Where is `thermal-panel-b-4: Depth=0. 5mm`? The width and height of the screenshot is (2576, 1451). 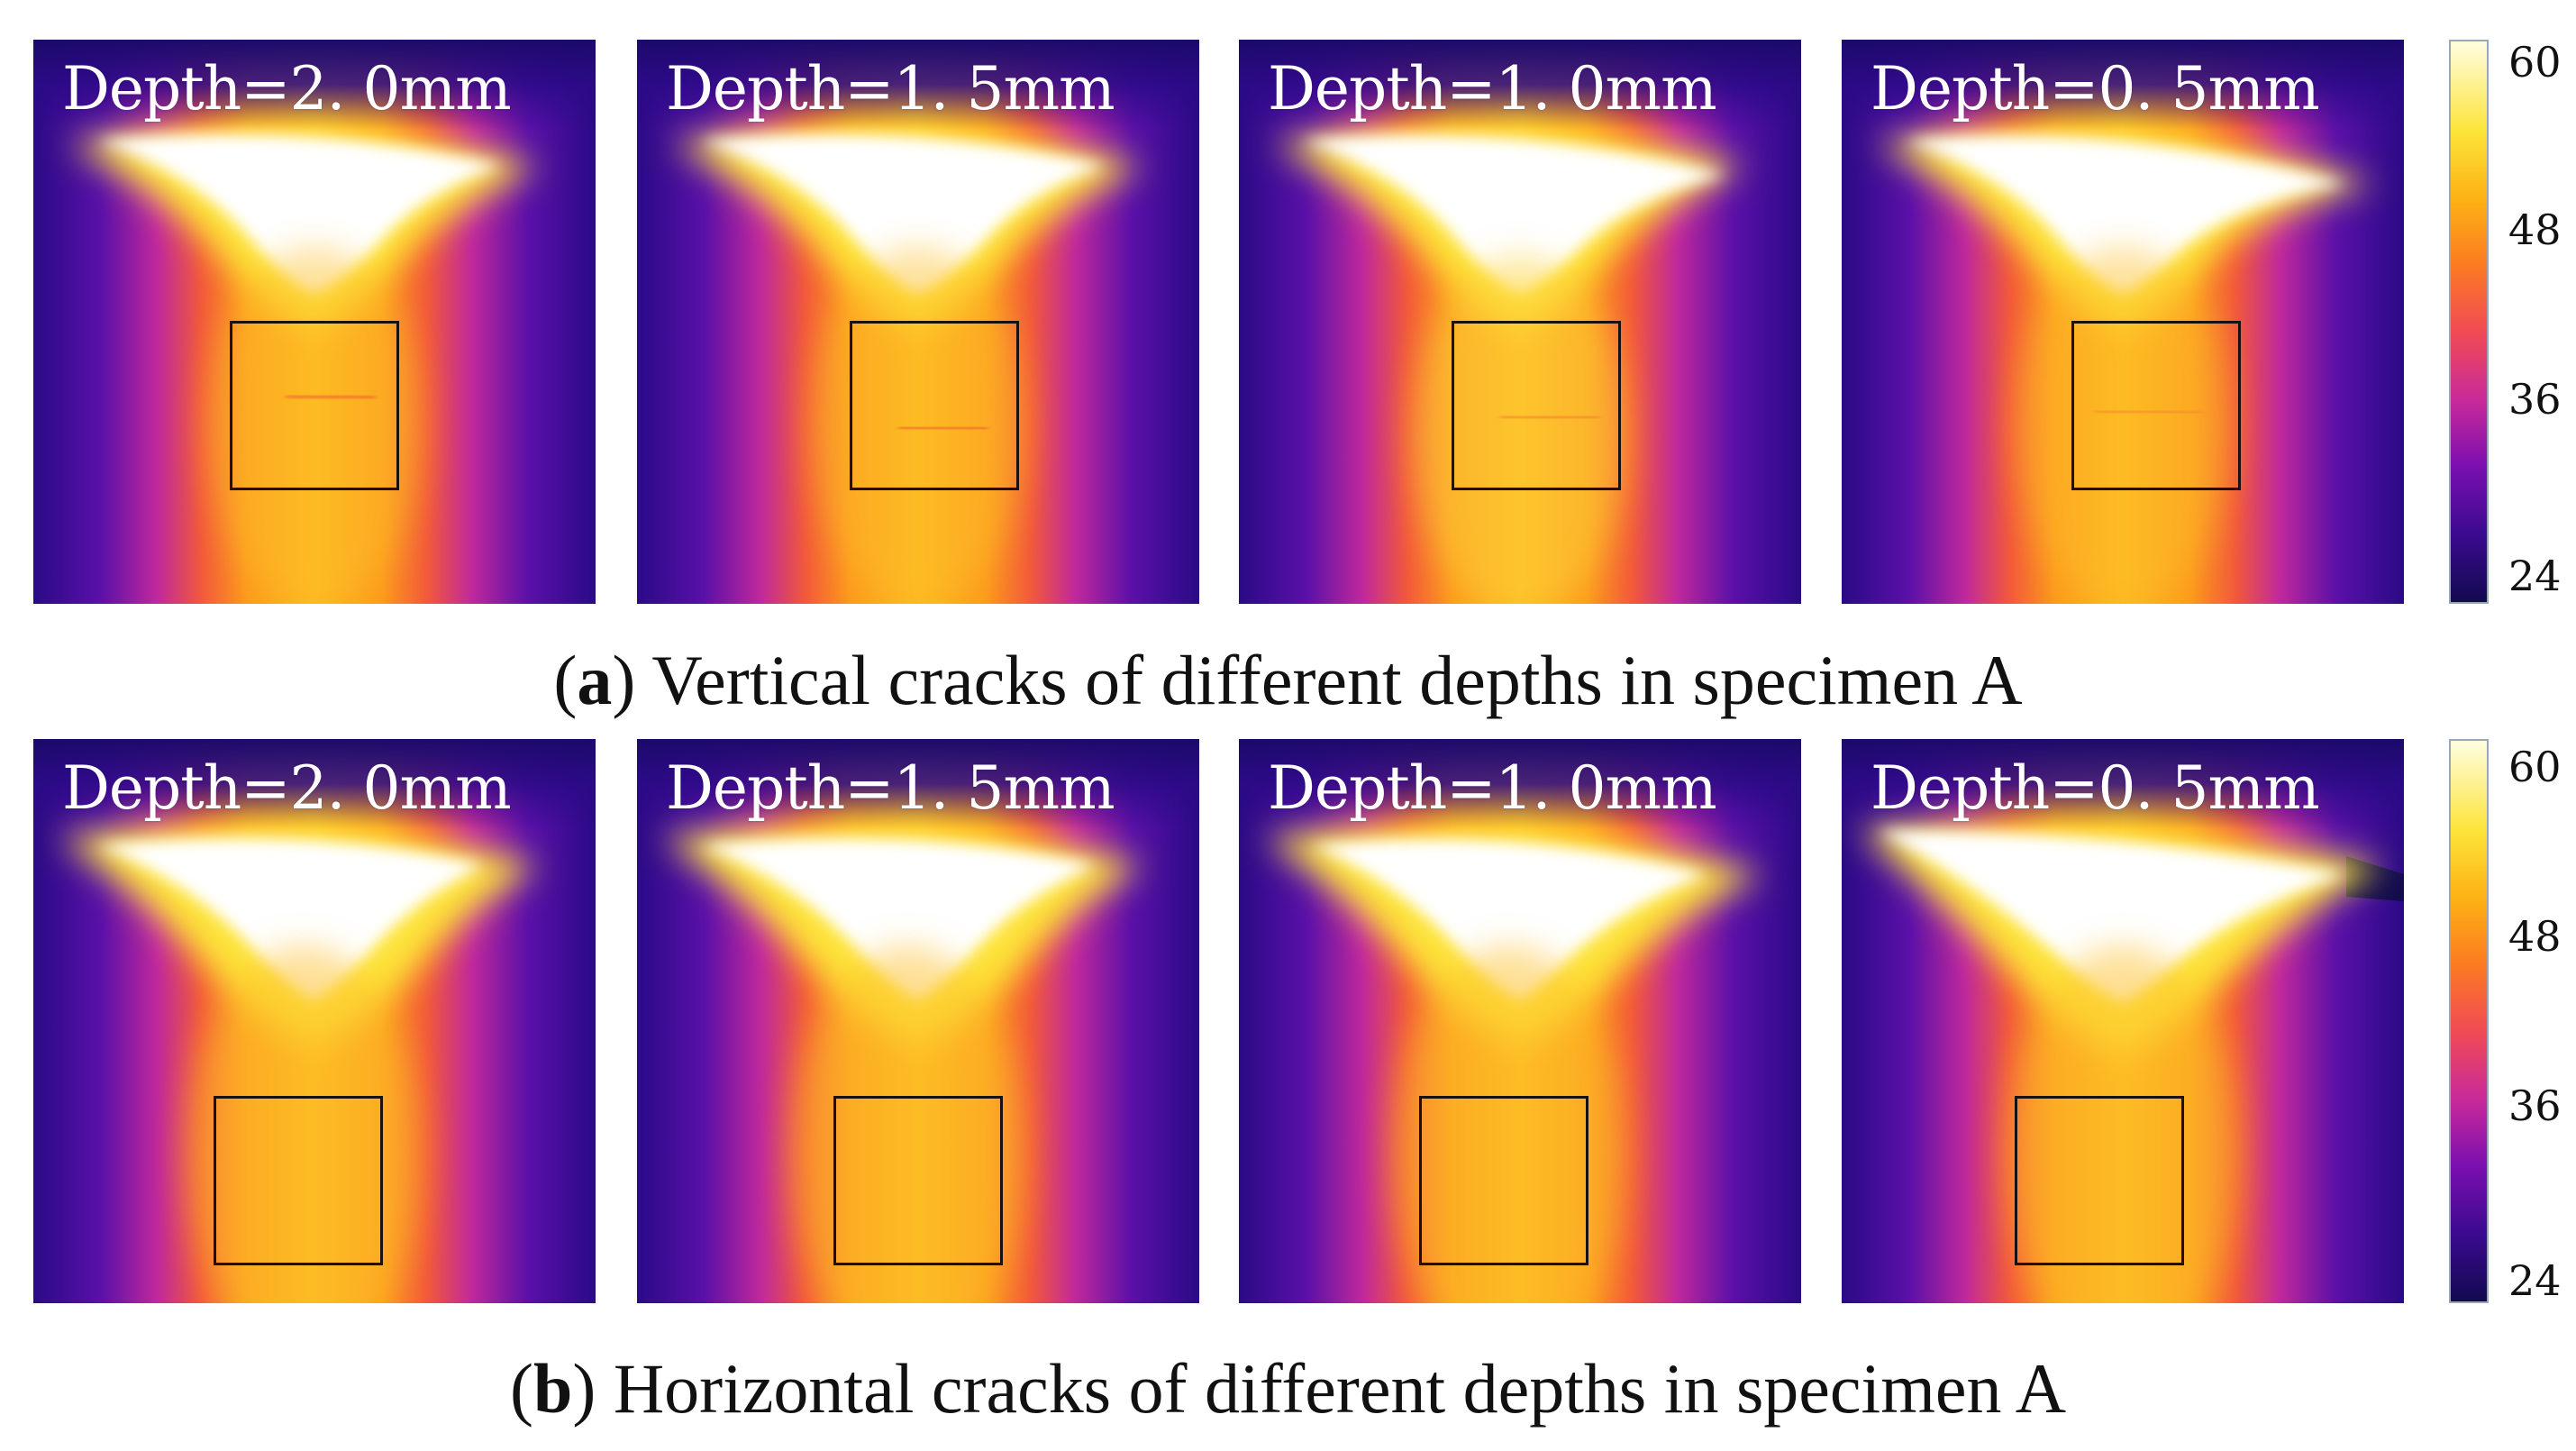 thermal-panel-b-4: Depth=0. 5mm is located at coordinates (2123, 1021).